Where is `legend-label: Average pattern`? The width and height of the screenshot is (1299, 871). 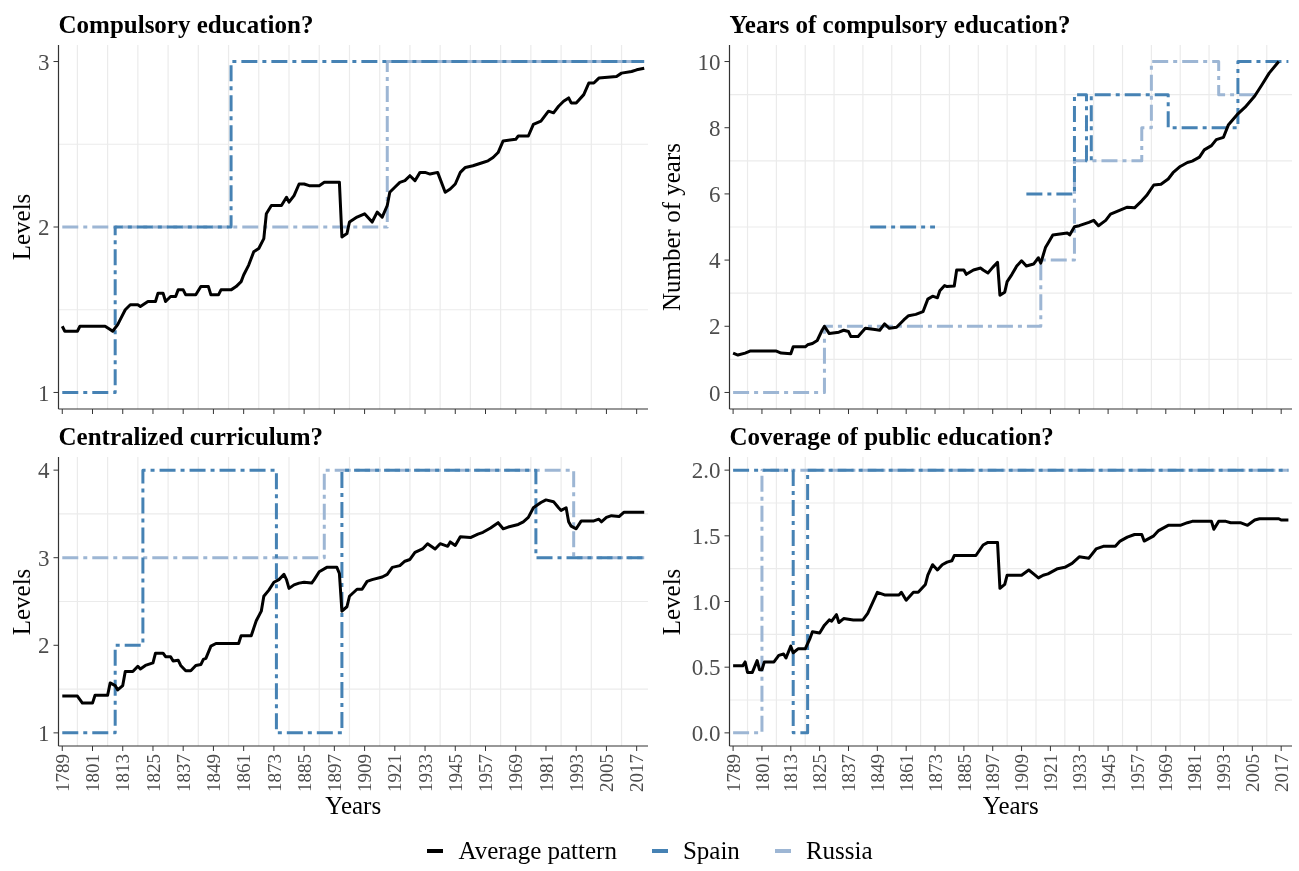 legend-label: Average pattern is located at coordinates (537, 851).